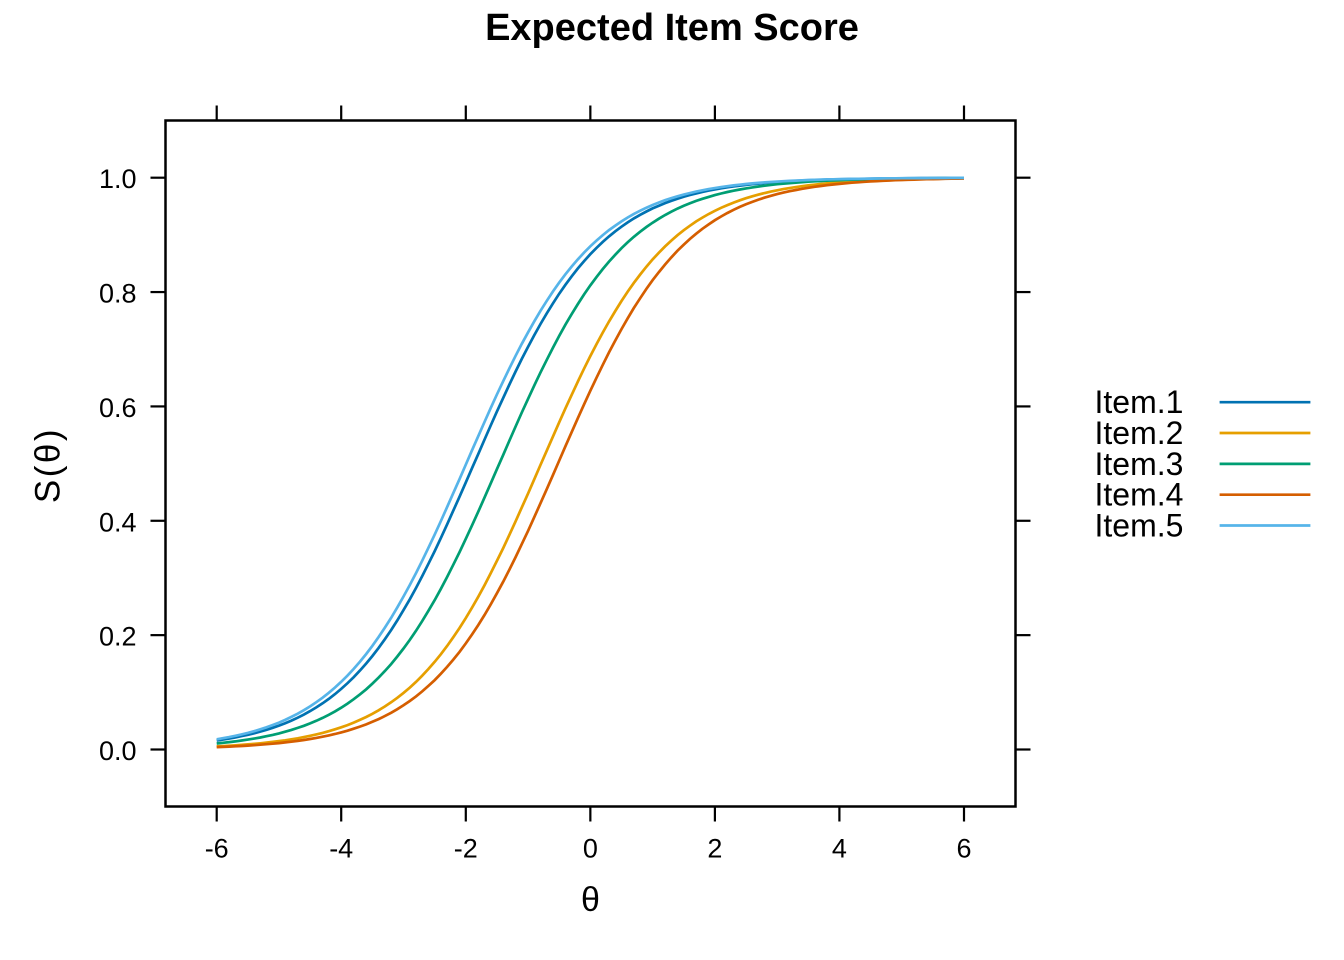 This screenshot has width=1344, height=960. I want to click on svg-text: 0.8, so click(118, 294).